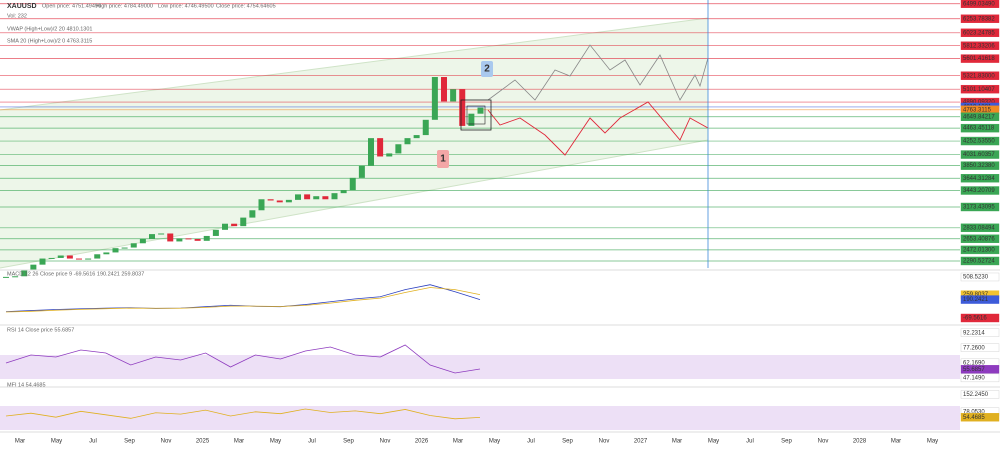 The height and width of the screenshot is (449, 1000). What do you see at coordinates (979, 155) in the screenshot?
I see `axis-label: 4031.60357` at bounding box center [979, 155].